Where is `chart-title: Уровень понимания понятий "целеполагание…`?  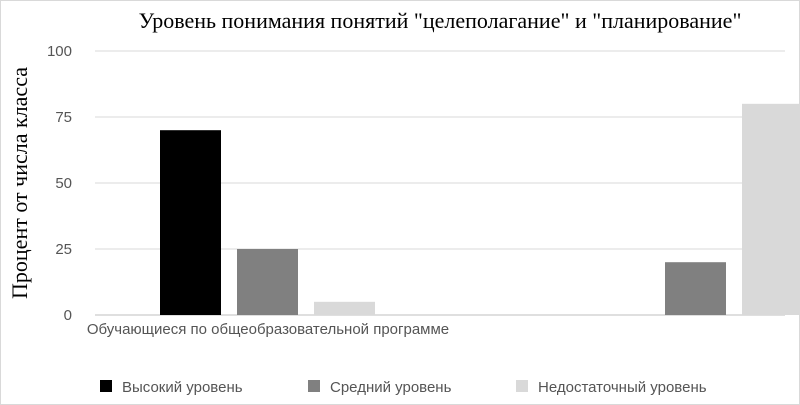
chart-title: Уровень понимания понятий "целеполагание… is located at coordinates (440, 20).